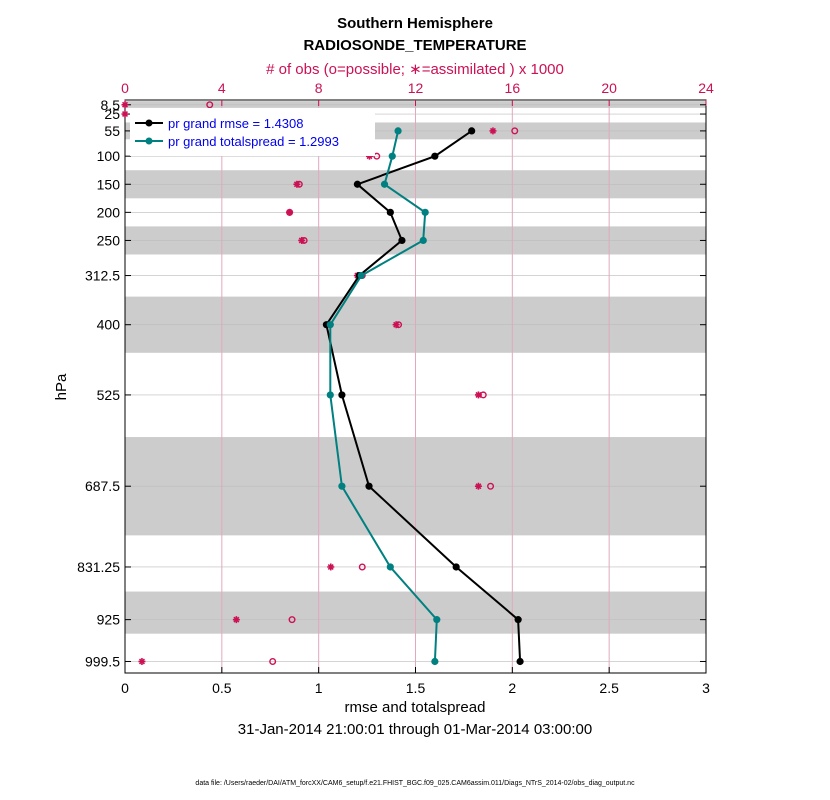 Image resolution: width=830 pixels, height=800 pixels. What do you see at coordinates (112, 131) in the screenshot?
I see `y-tick-label: 55` at bounding box center [112, 131].